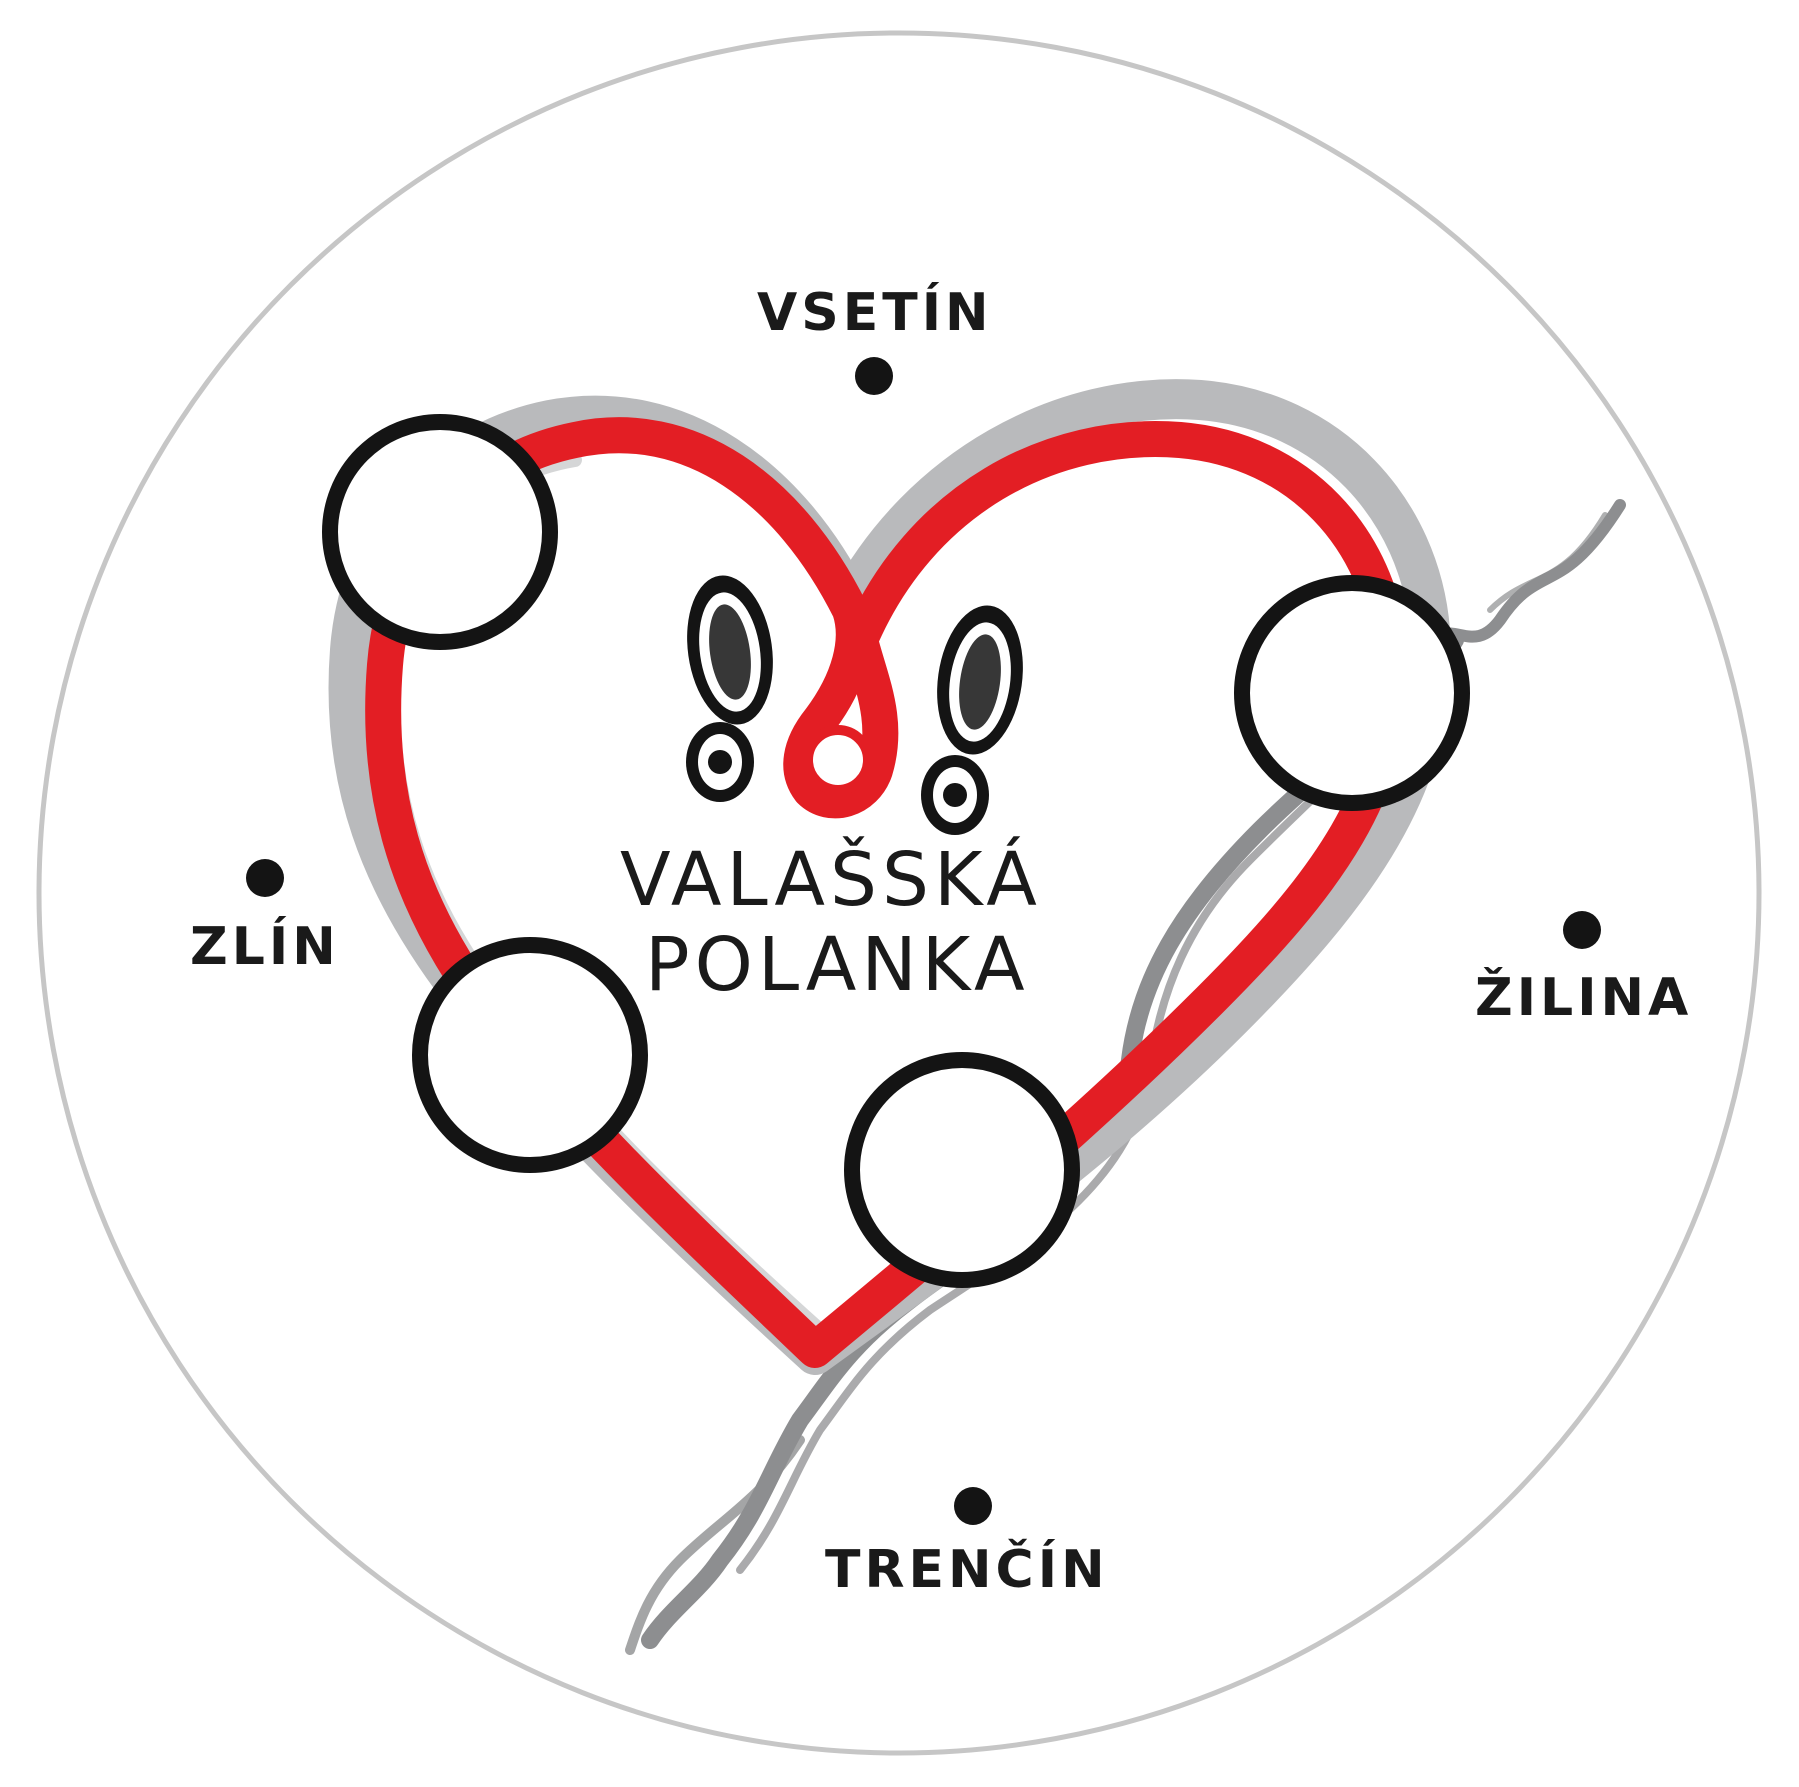  I want to click on city-dot-zilina, so click(1582, 930).